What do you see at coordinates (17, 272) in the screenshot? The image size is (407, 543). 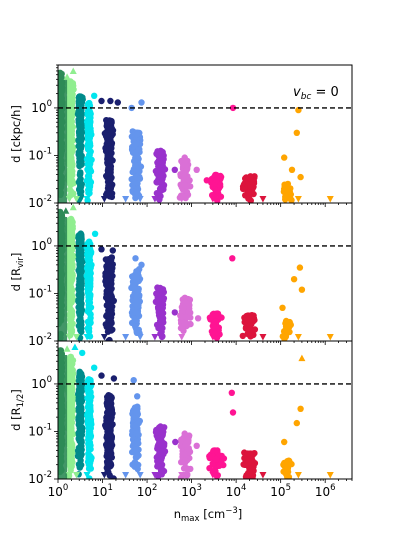 I see `y-axis-label: d [Rvir]` at bounding box center [17, 272].